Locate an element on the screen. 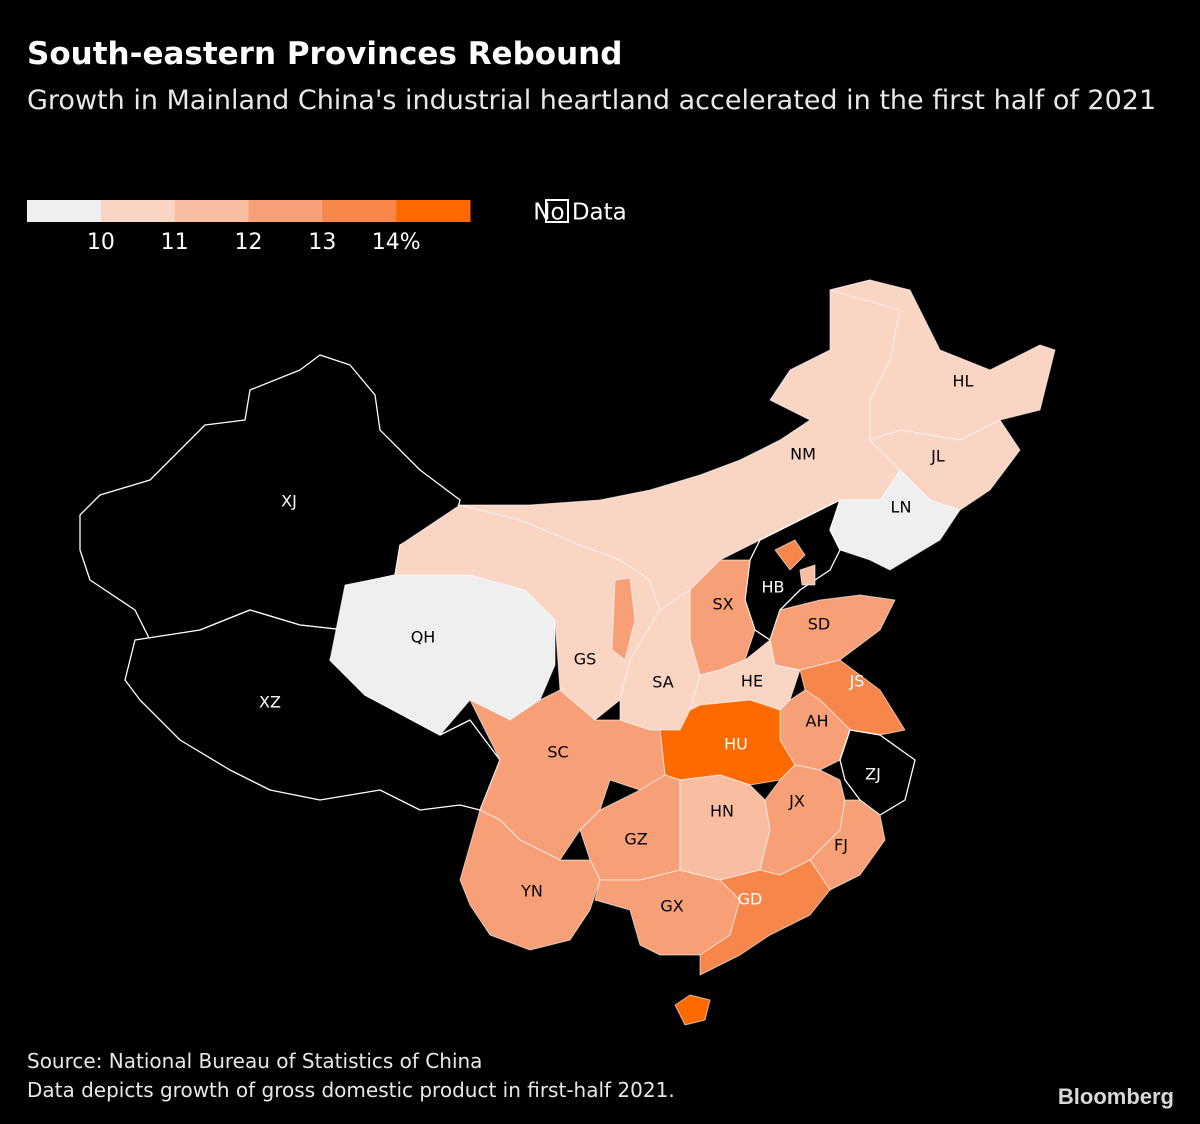 The height and width of the screenshot is (1124, 1200). no-data-label: No Data is located at coordinates (580, 213).